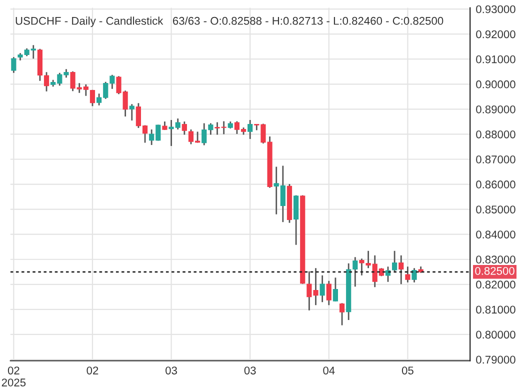 This screenshot has height=390, width=520. Describe the element at coordinates (496, 234) in the screenshot. I see `y-tick-label: 0.84000` at that location.